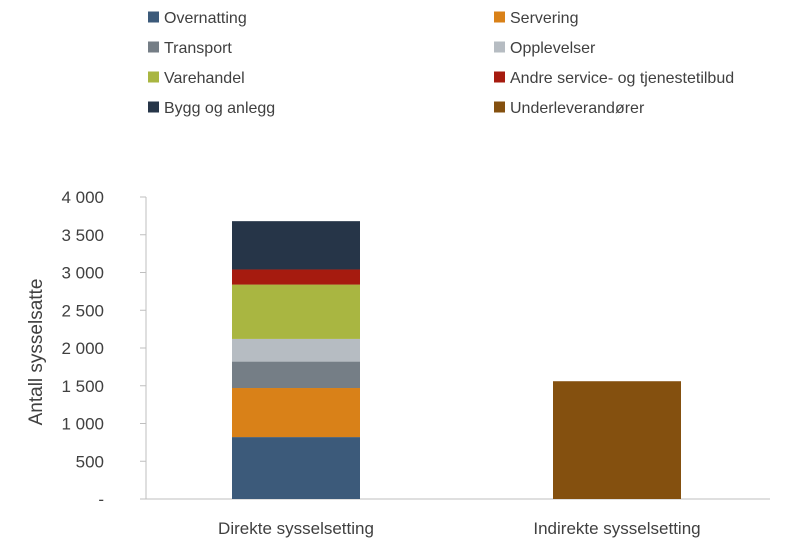 This screenshot has height=546, width=787. I want to click on y-tick-label: 500, so click(90, 461).